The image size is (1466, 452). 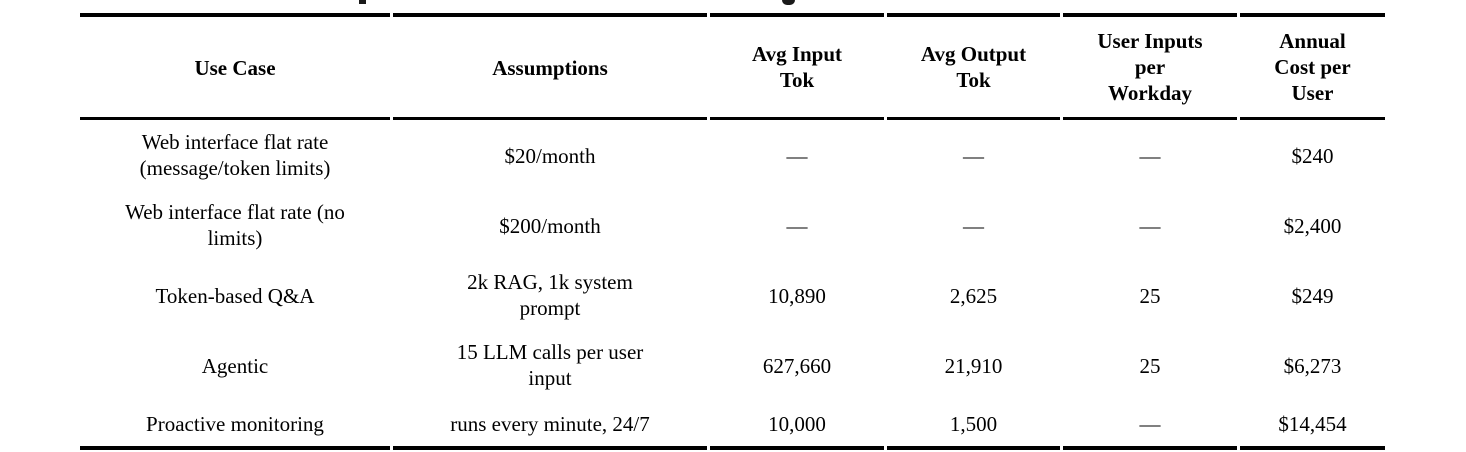 What do you see at coordinates (973, 425) in the screenshot?
I see `avg-output-tok-cell: 1,500` at bounding box center [973, 425].